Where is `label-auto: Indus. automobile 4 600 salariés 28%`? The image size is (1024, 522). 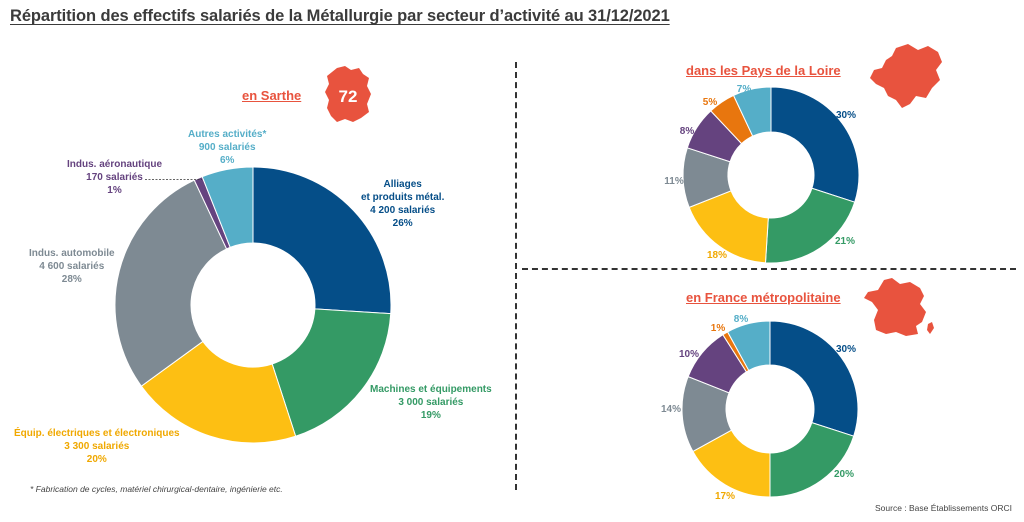 label-auto: Indus. automobile 4 600 salariés 28% is located at coordinates (72, 266).